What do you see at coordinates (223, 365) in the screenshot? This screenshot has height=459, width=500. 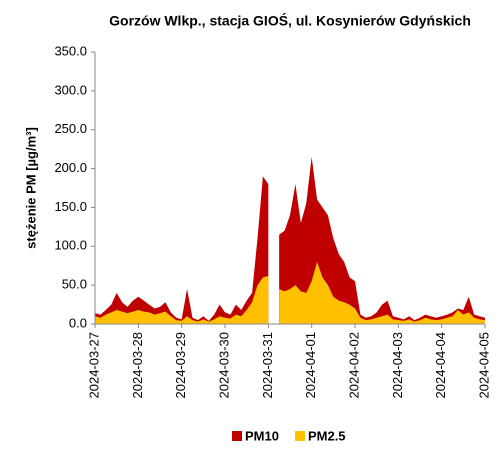 I see `x-tick-label: 2024-03-30` at bounding box center [223, 365].